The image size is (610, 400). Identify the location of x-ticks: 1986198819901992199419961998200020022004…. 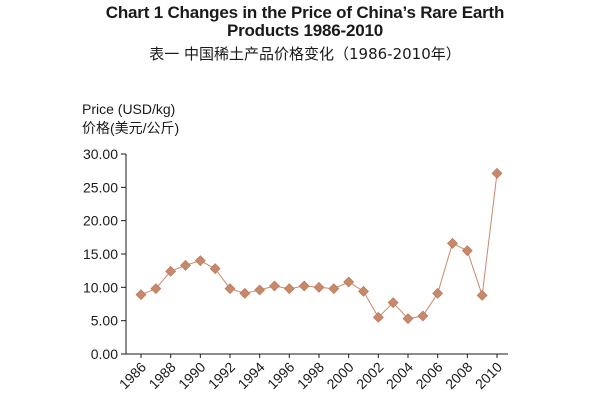
(310, 373).